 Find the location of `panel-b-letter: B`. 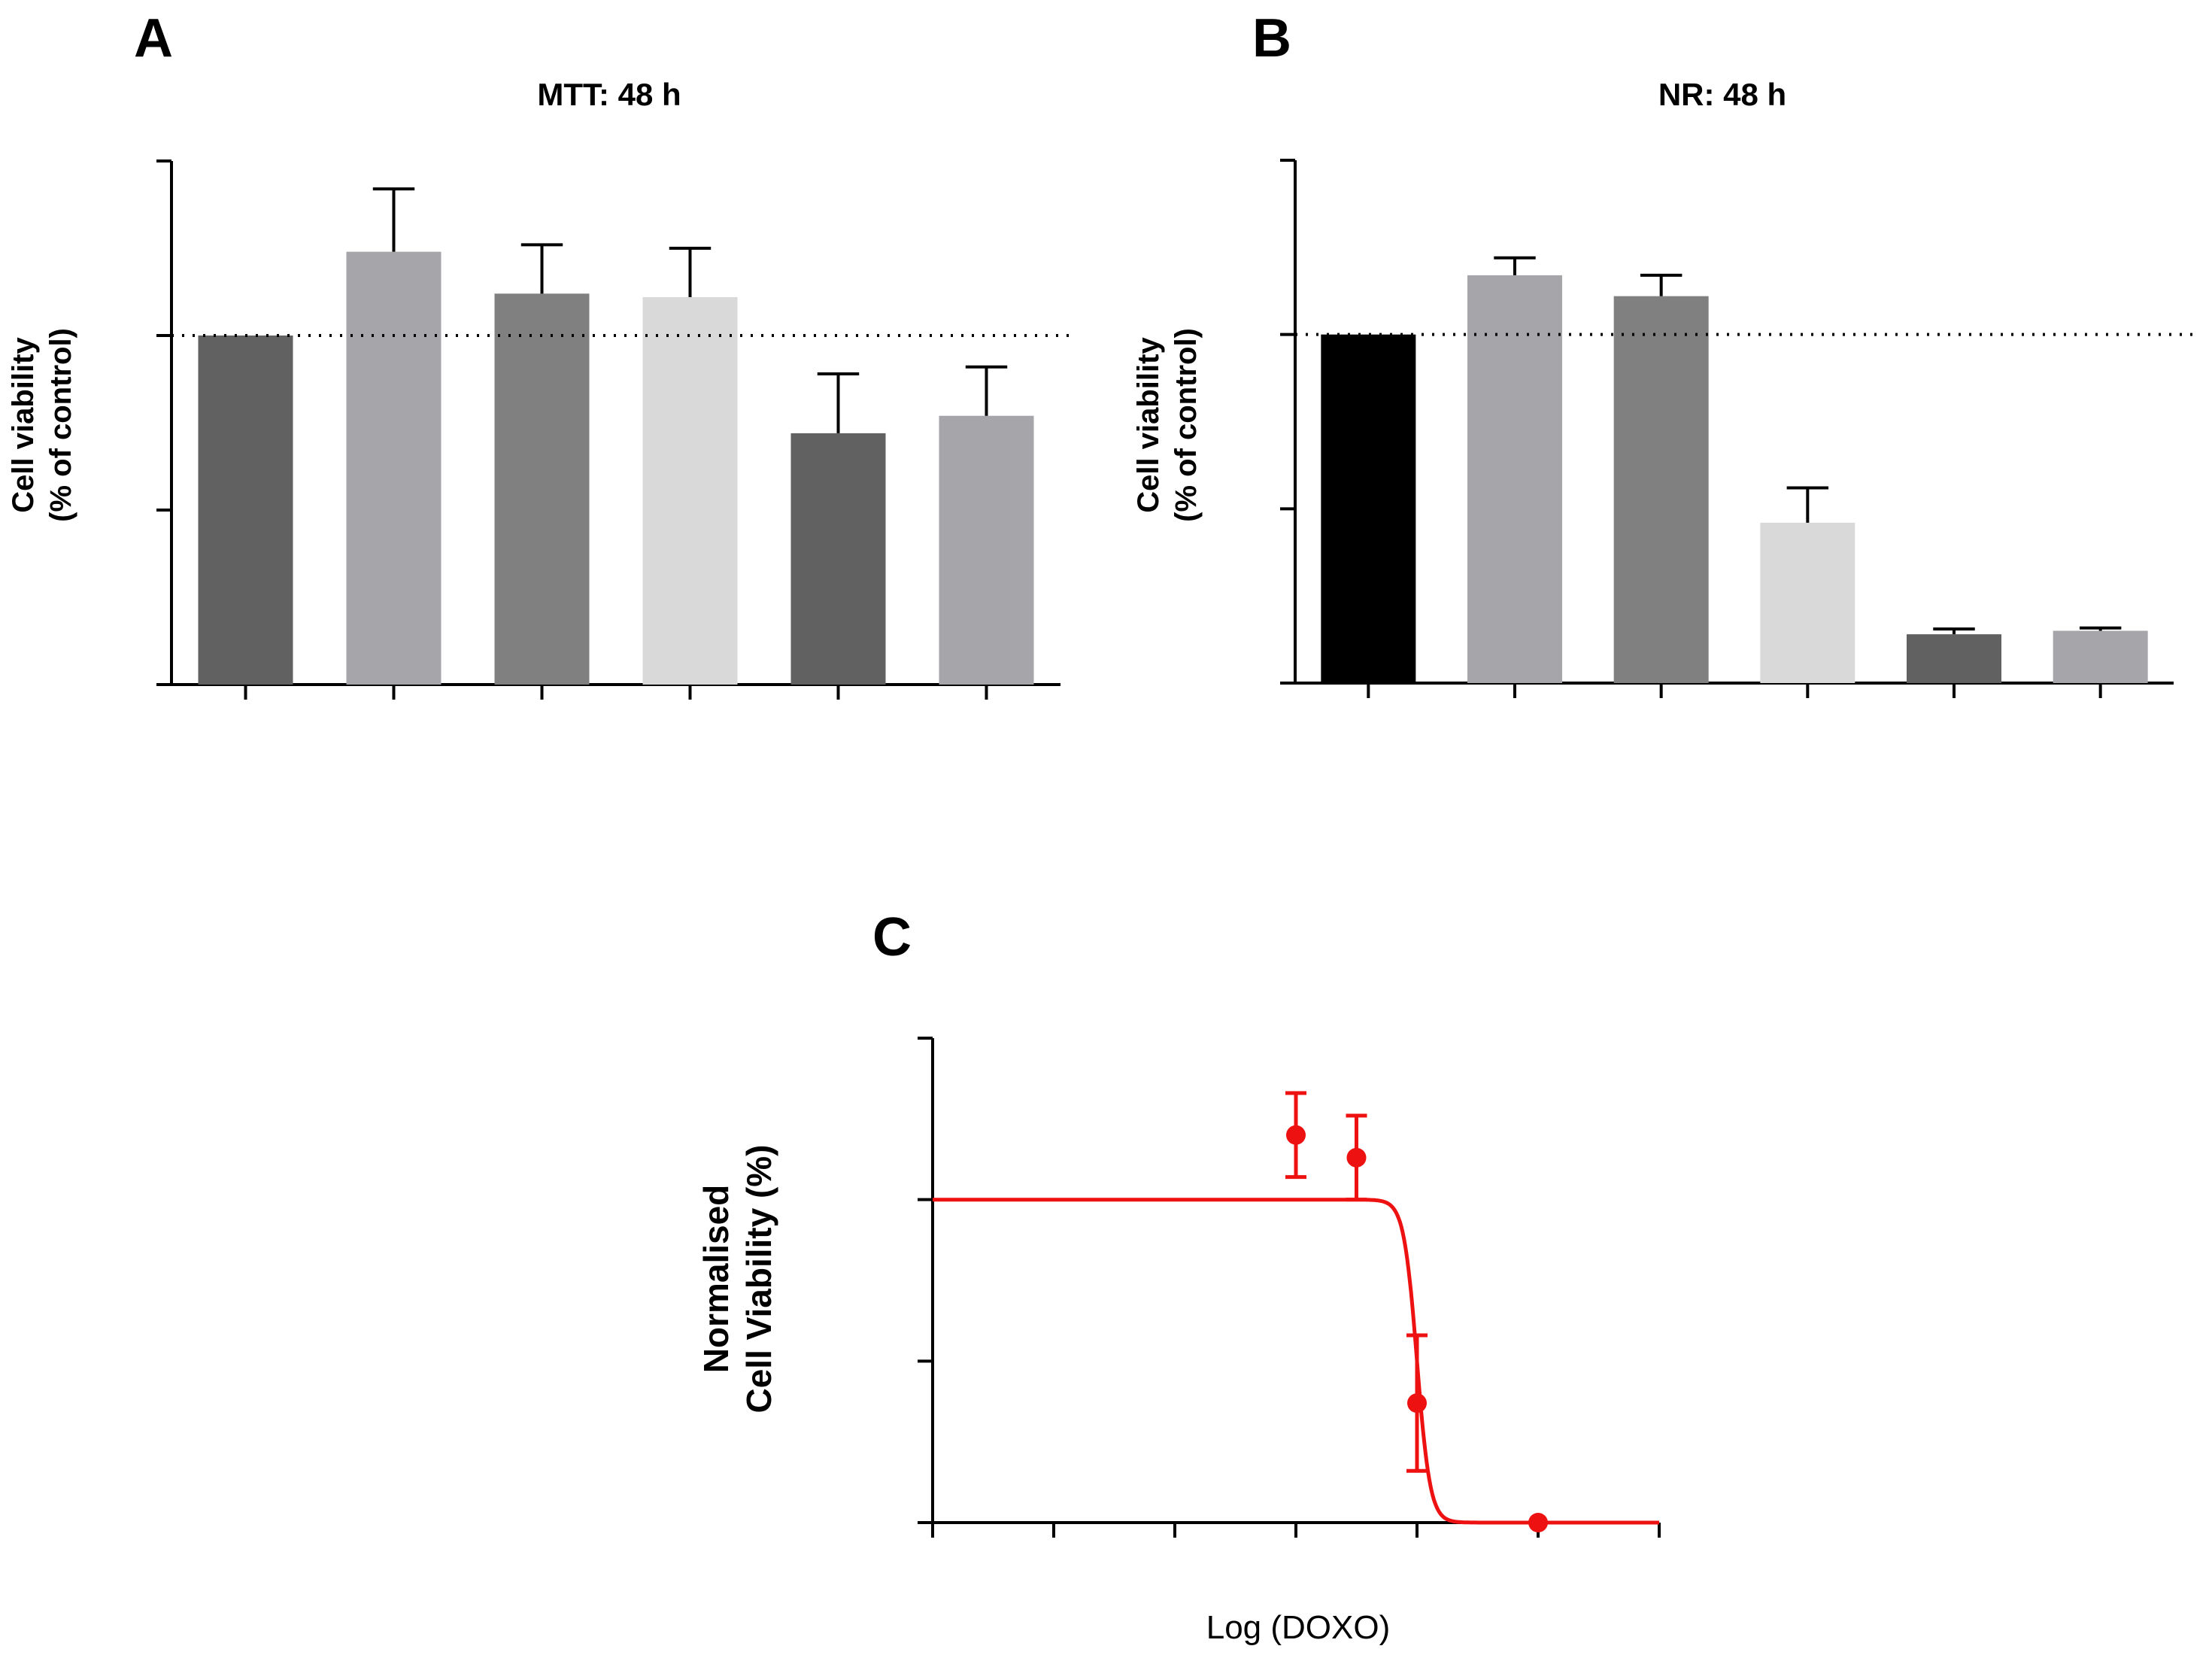

panel-b-letter: B is located at coordinates (1272, 38).